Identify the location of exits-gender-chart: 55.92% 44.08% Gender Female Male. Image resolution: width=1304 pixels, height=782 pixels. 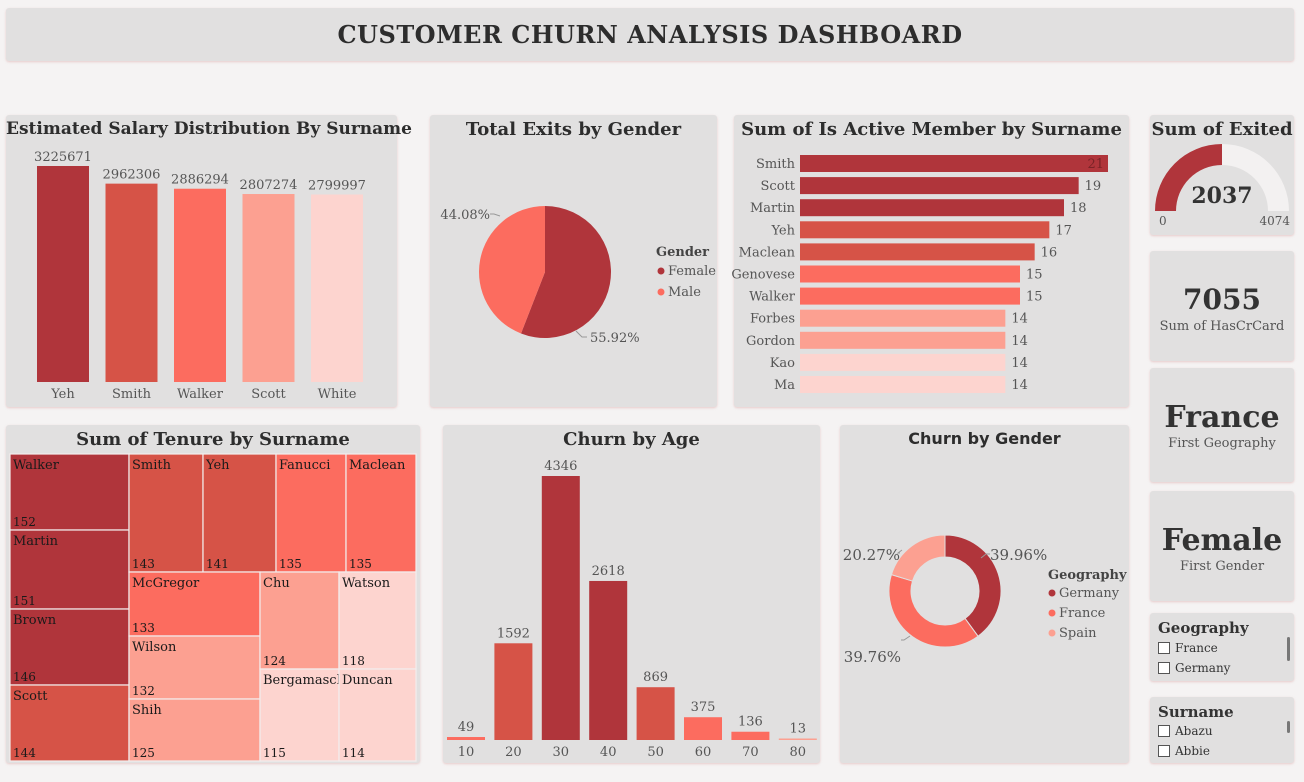
(578, 276).